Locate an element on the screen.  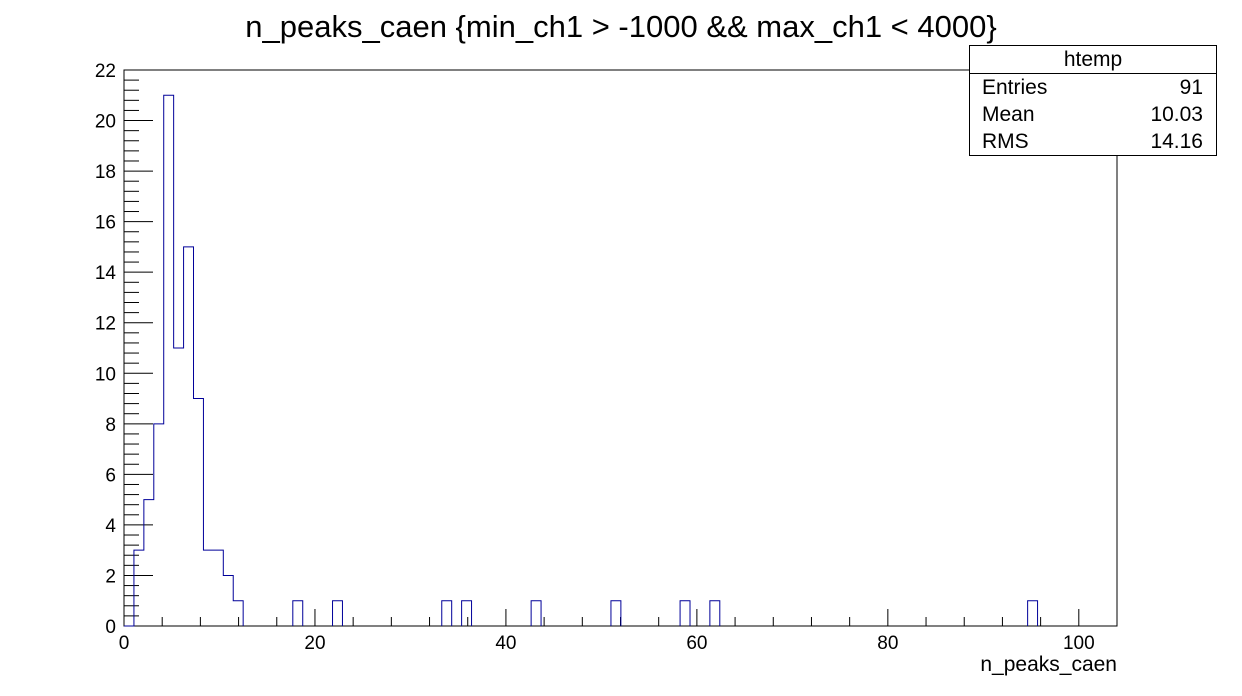
x-tick-label: 80 is located at coordinates (887, 643).